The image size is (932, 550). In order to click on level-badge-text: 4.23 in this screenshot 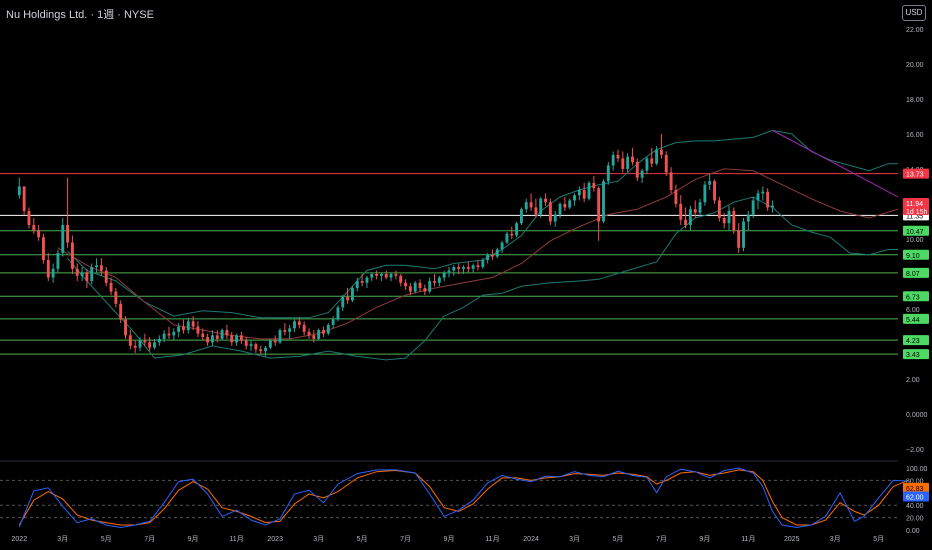, I will do `click(913, 341)`.